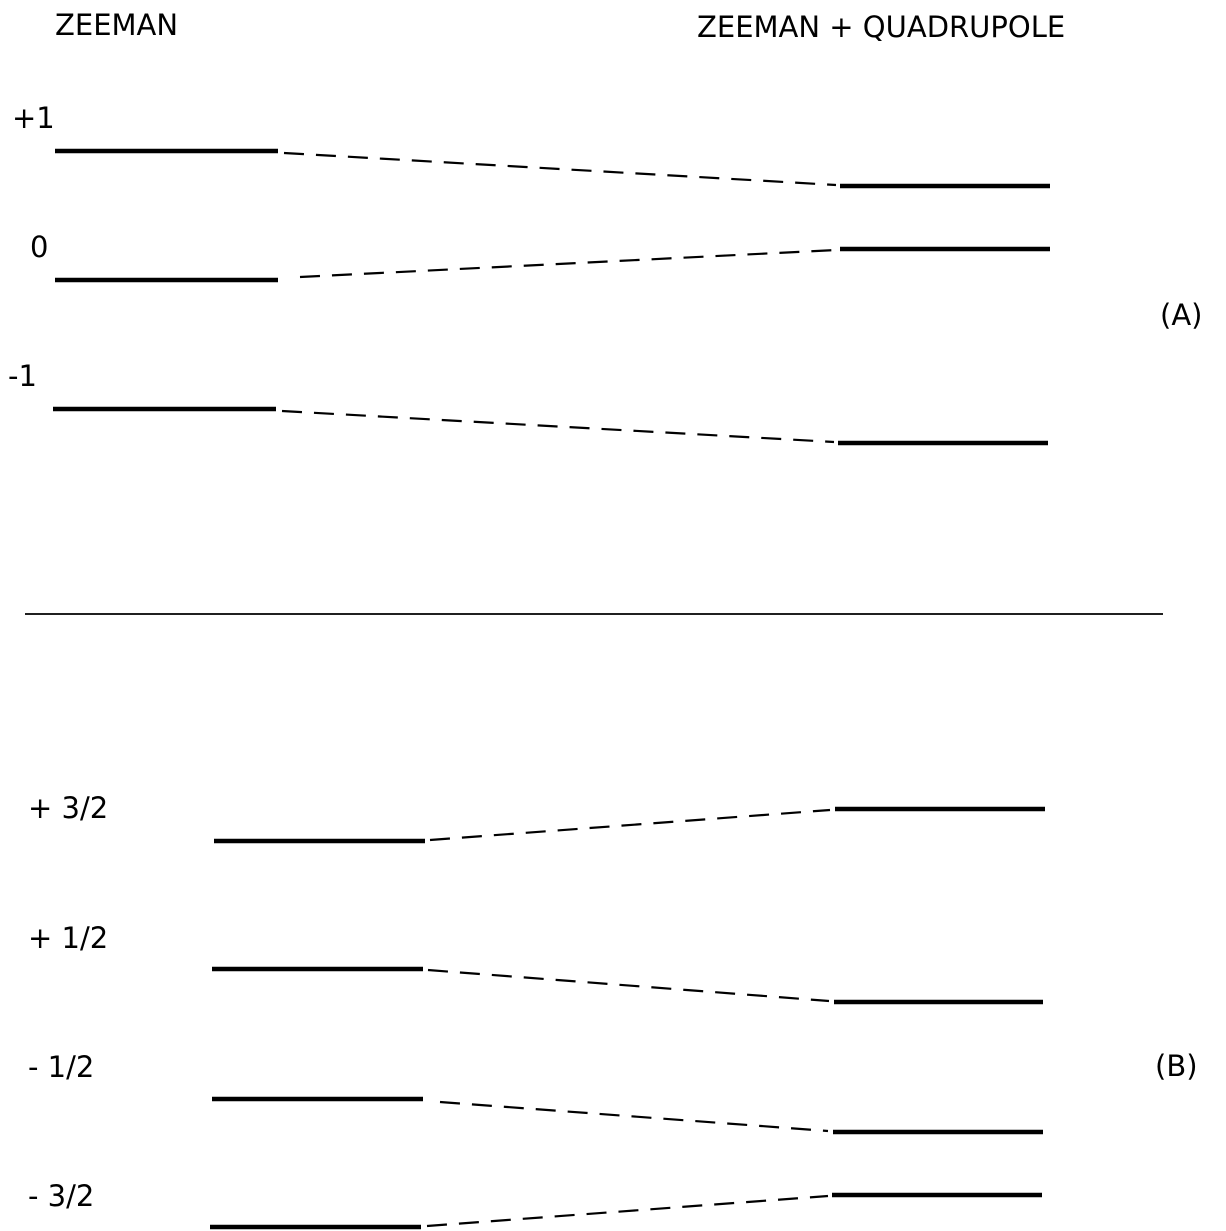 This screenshot has height=1231, width=1226. I want to click on level-label-minus-1-2: - 1/2, so click(61, 1067).